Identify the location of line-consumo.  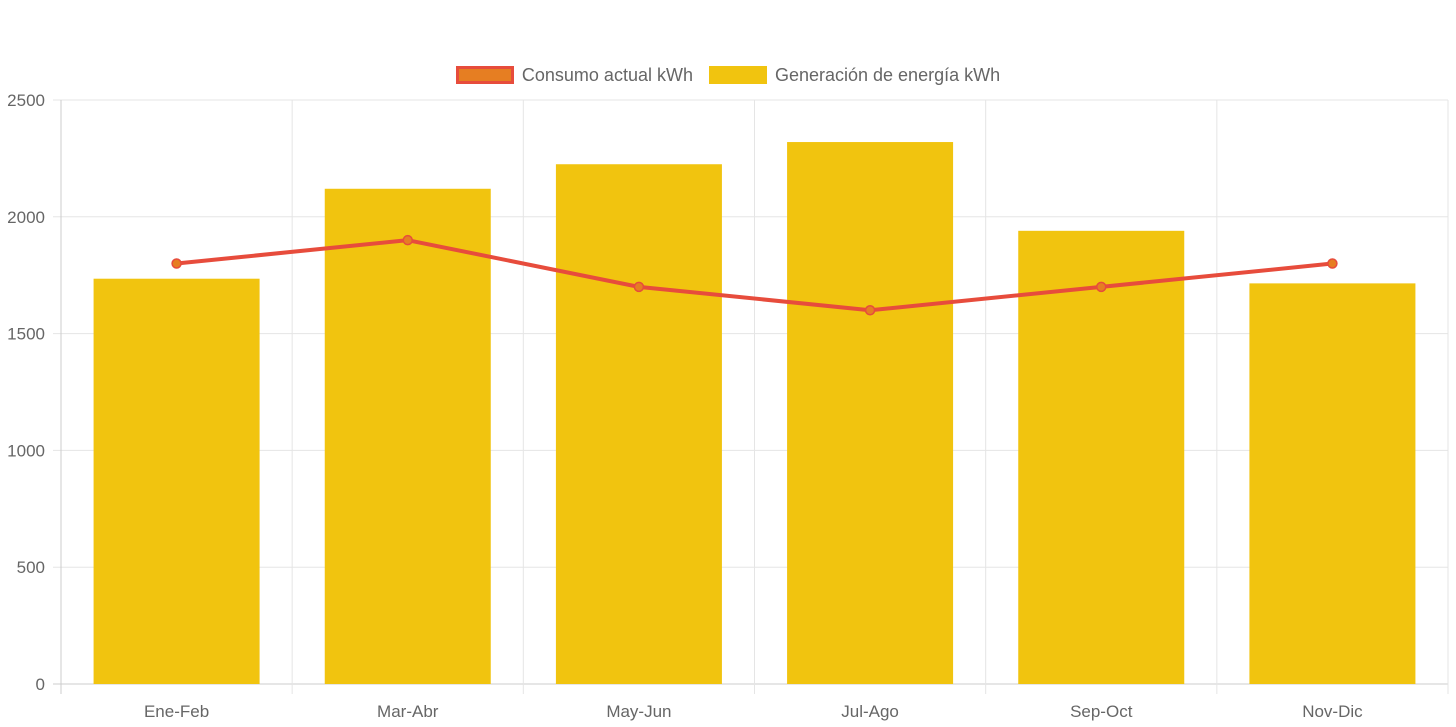
(754, 275).